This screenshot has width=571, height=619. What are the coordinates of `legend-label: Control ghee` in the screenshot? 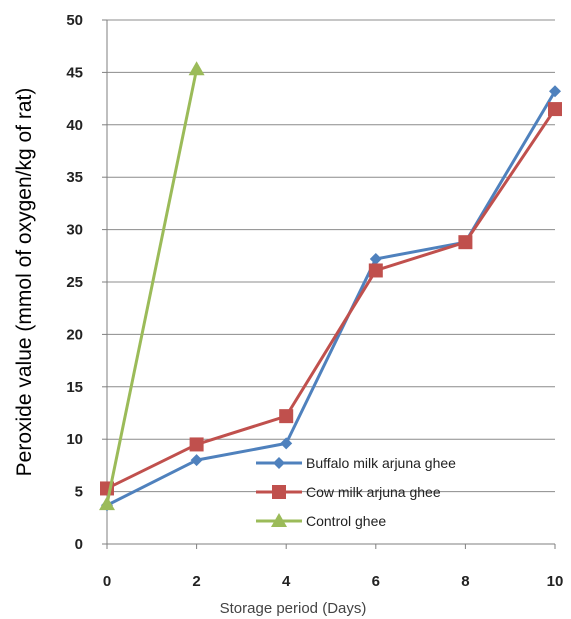 It's located at (346, 521).